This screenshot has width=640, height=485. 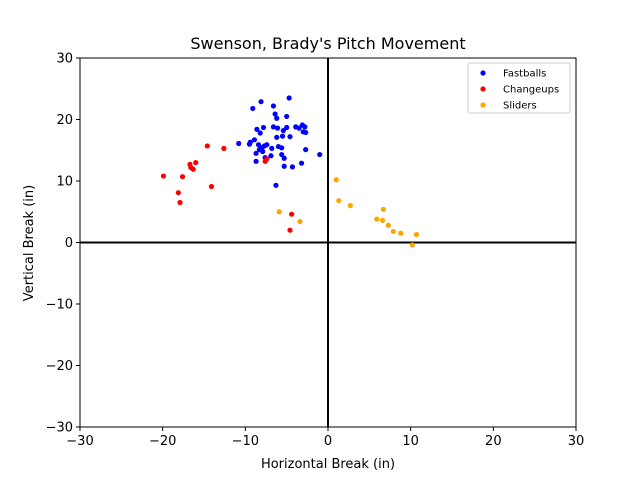 What do you see at coordinates (29, 243) in the screenshot?
I see `y-axis-label: Vertical Break (in)` at bounding box center [29, 243].